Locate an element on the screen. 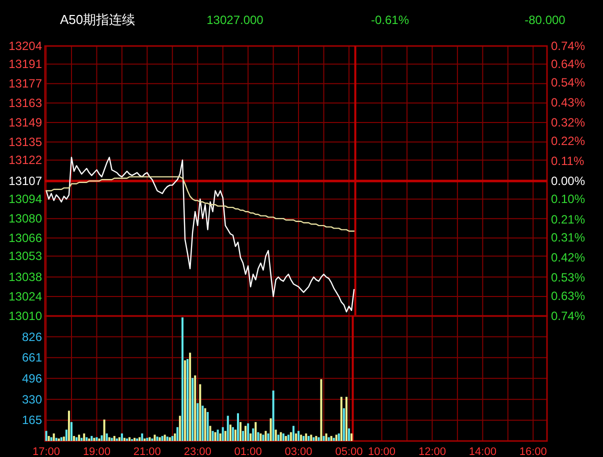 This screenshot has height=457, width=603. y2-tick-label: 0.43% is located at coordinates (568, 103).